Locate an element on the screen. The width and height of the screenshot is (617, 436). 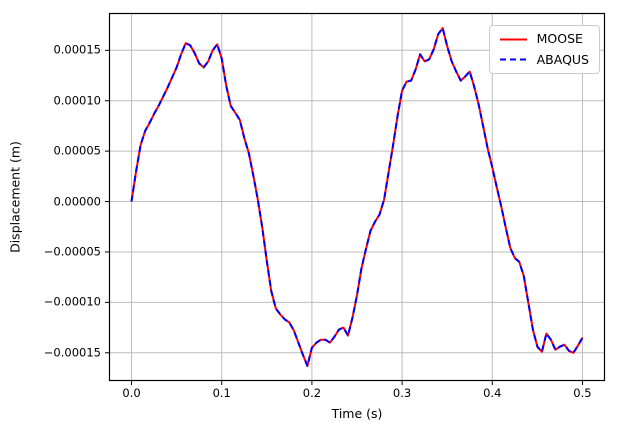
y-tick-label: −0.00015 is located at coordinates (72, 352).